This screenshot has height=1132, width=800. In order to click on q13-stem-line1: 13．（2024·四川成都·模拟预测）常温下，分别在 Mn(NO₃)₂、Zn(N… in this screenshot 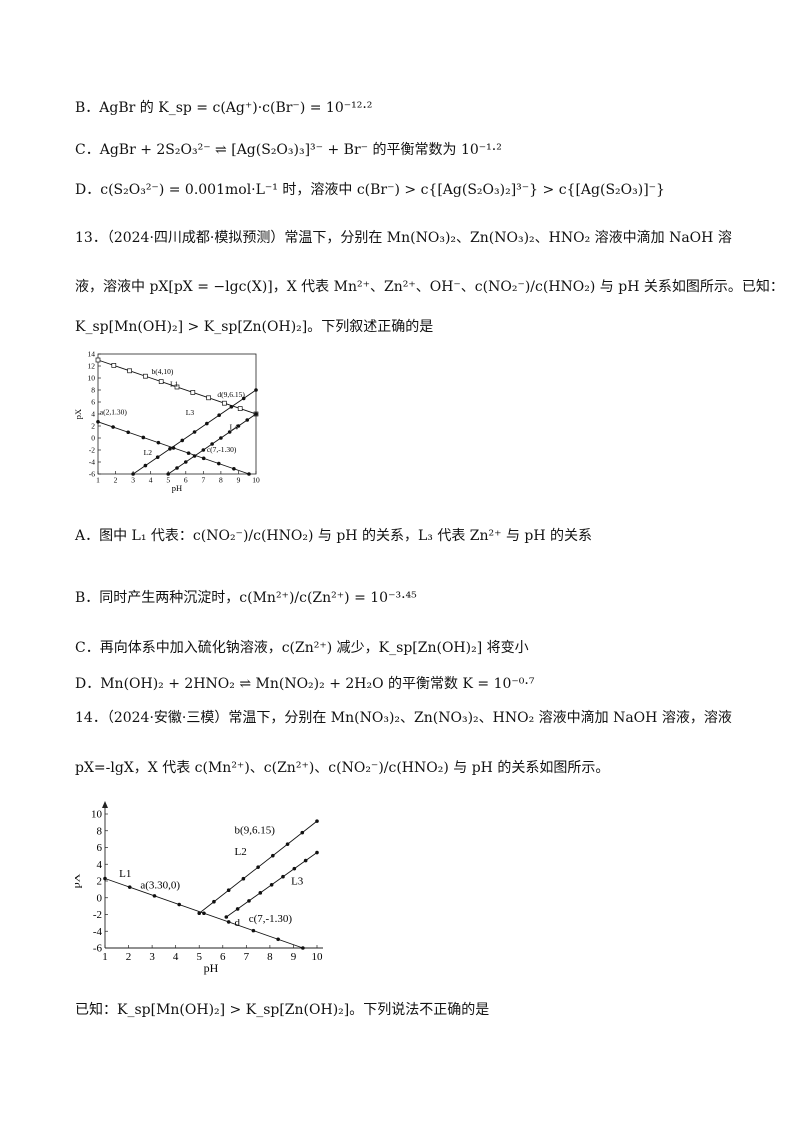, I will do `click(403, 238)`.